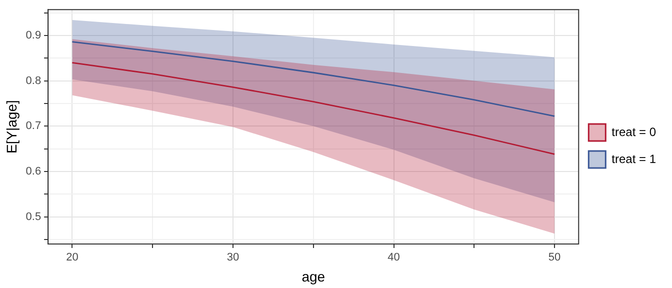  Describe the element at coordinates (72, 258) in the screenshot. I see `x-tick-label: 20` at that location.